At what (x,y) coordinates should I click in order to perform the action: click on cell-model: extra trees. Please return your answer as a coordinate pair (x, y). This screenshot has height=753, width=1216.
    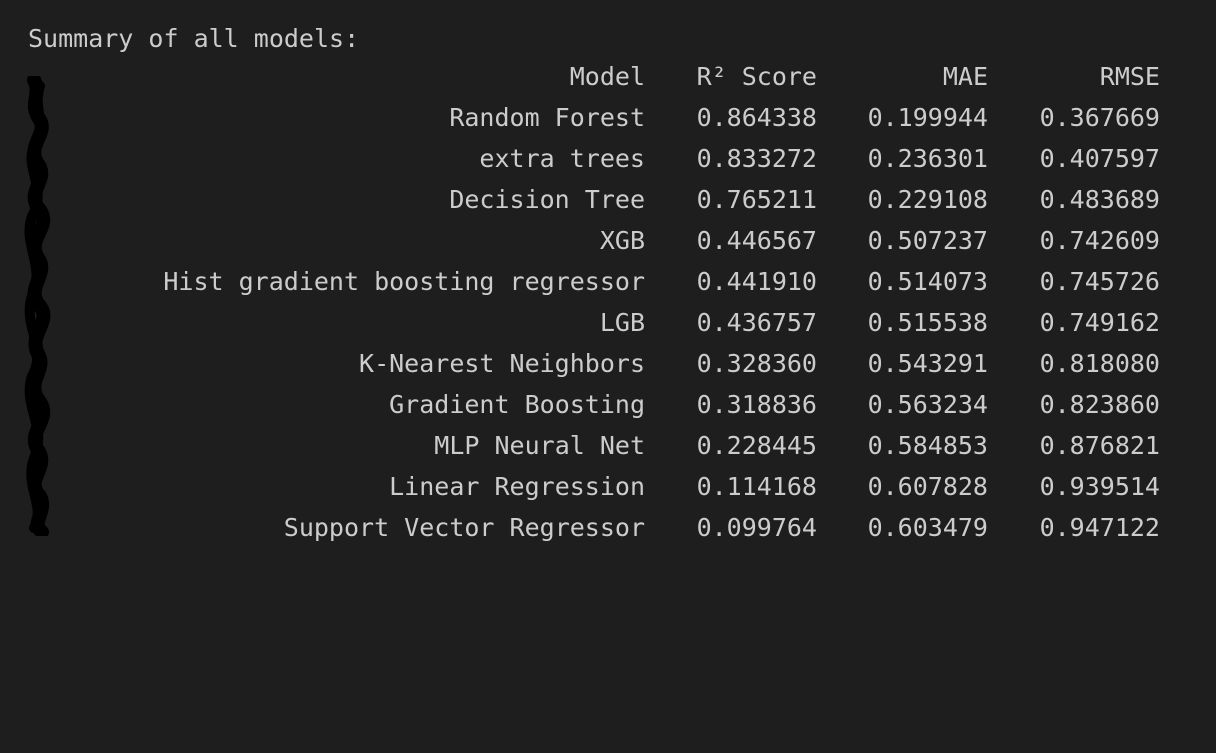
    Looking at the image, I should click on (562, 158).